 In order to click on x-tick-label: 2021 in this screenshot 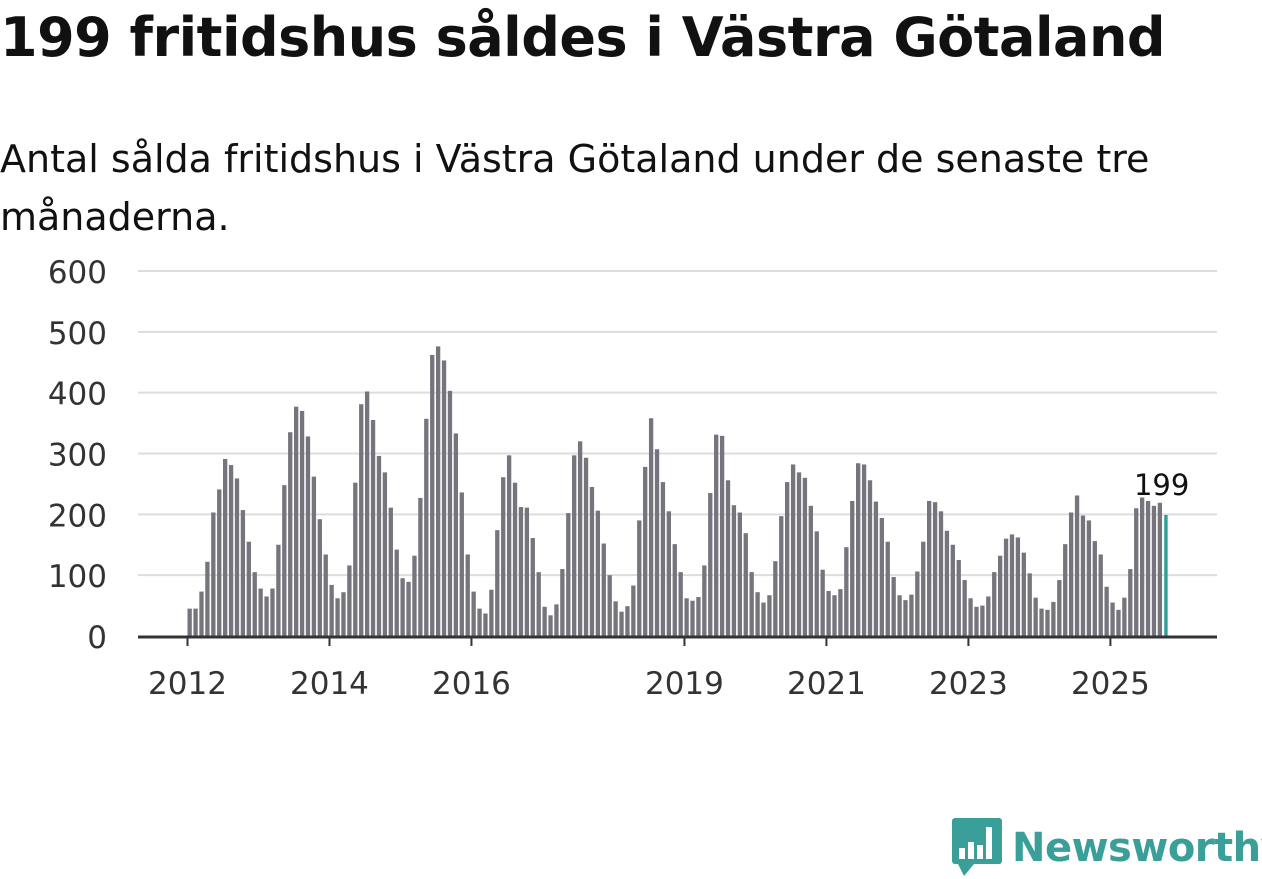, I will do `click(826, 684)`.